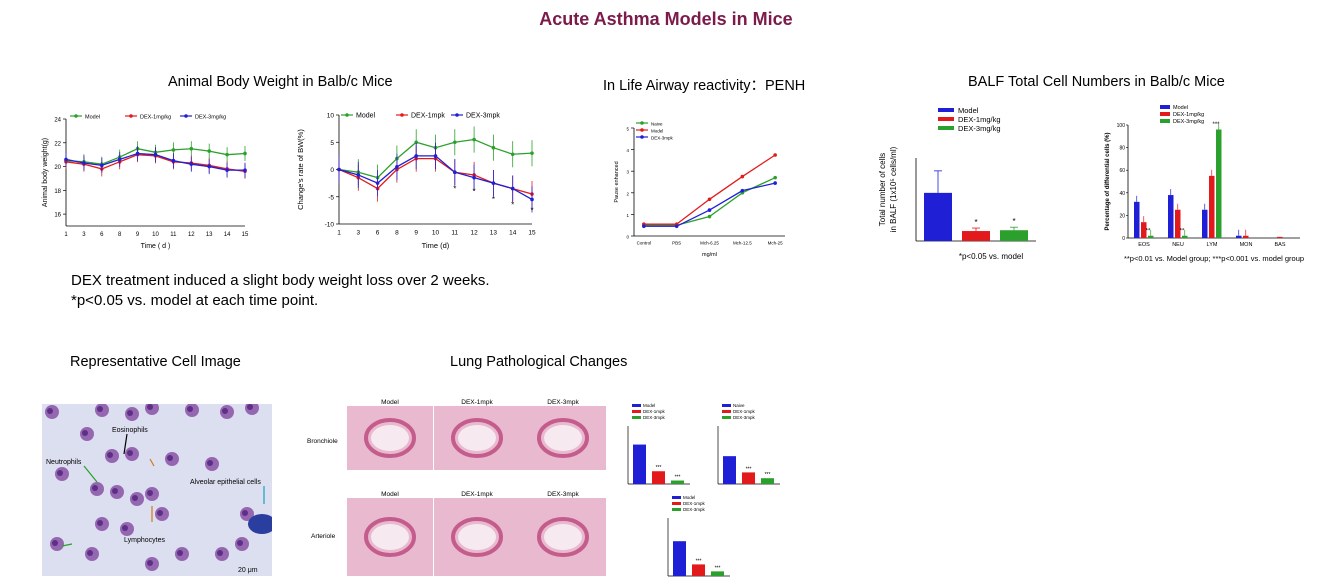  Describe the element at coordinates (332, 170) in the screenshot. I see `y-tick-label: 0` at that location.